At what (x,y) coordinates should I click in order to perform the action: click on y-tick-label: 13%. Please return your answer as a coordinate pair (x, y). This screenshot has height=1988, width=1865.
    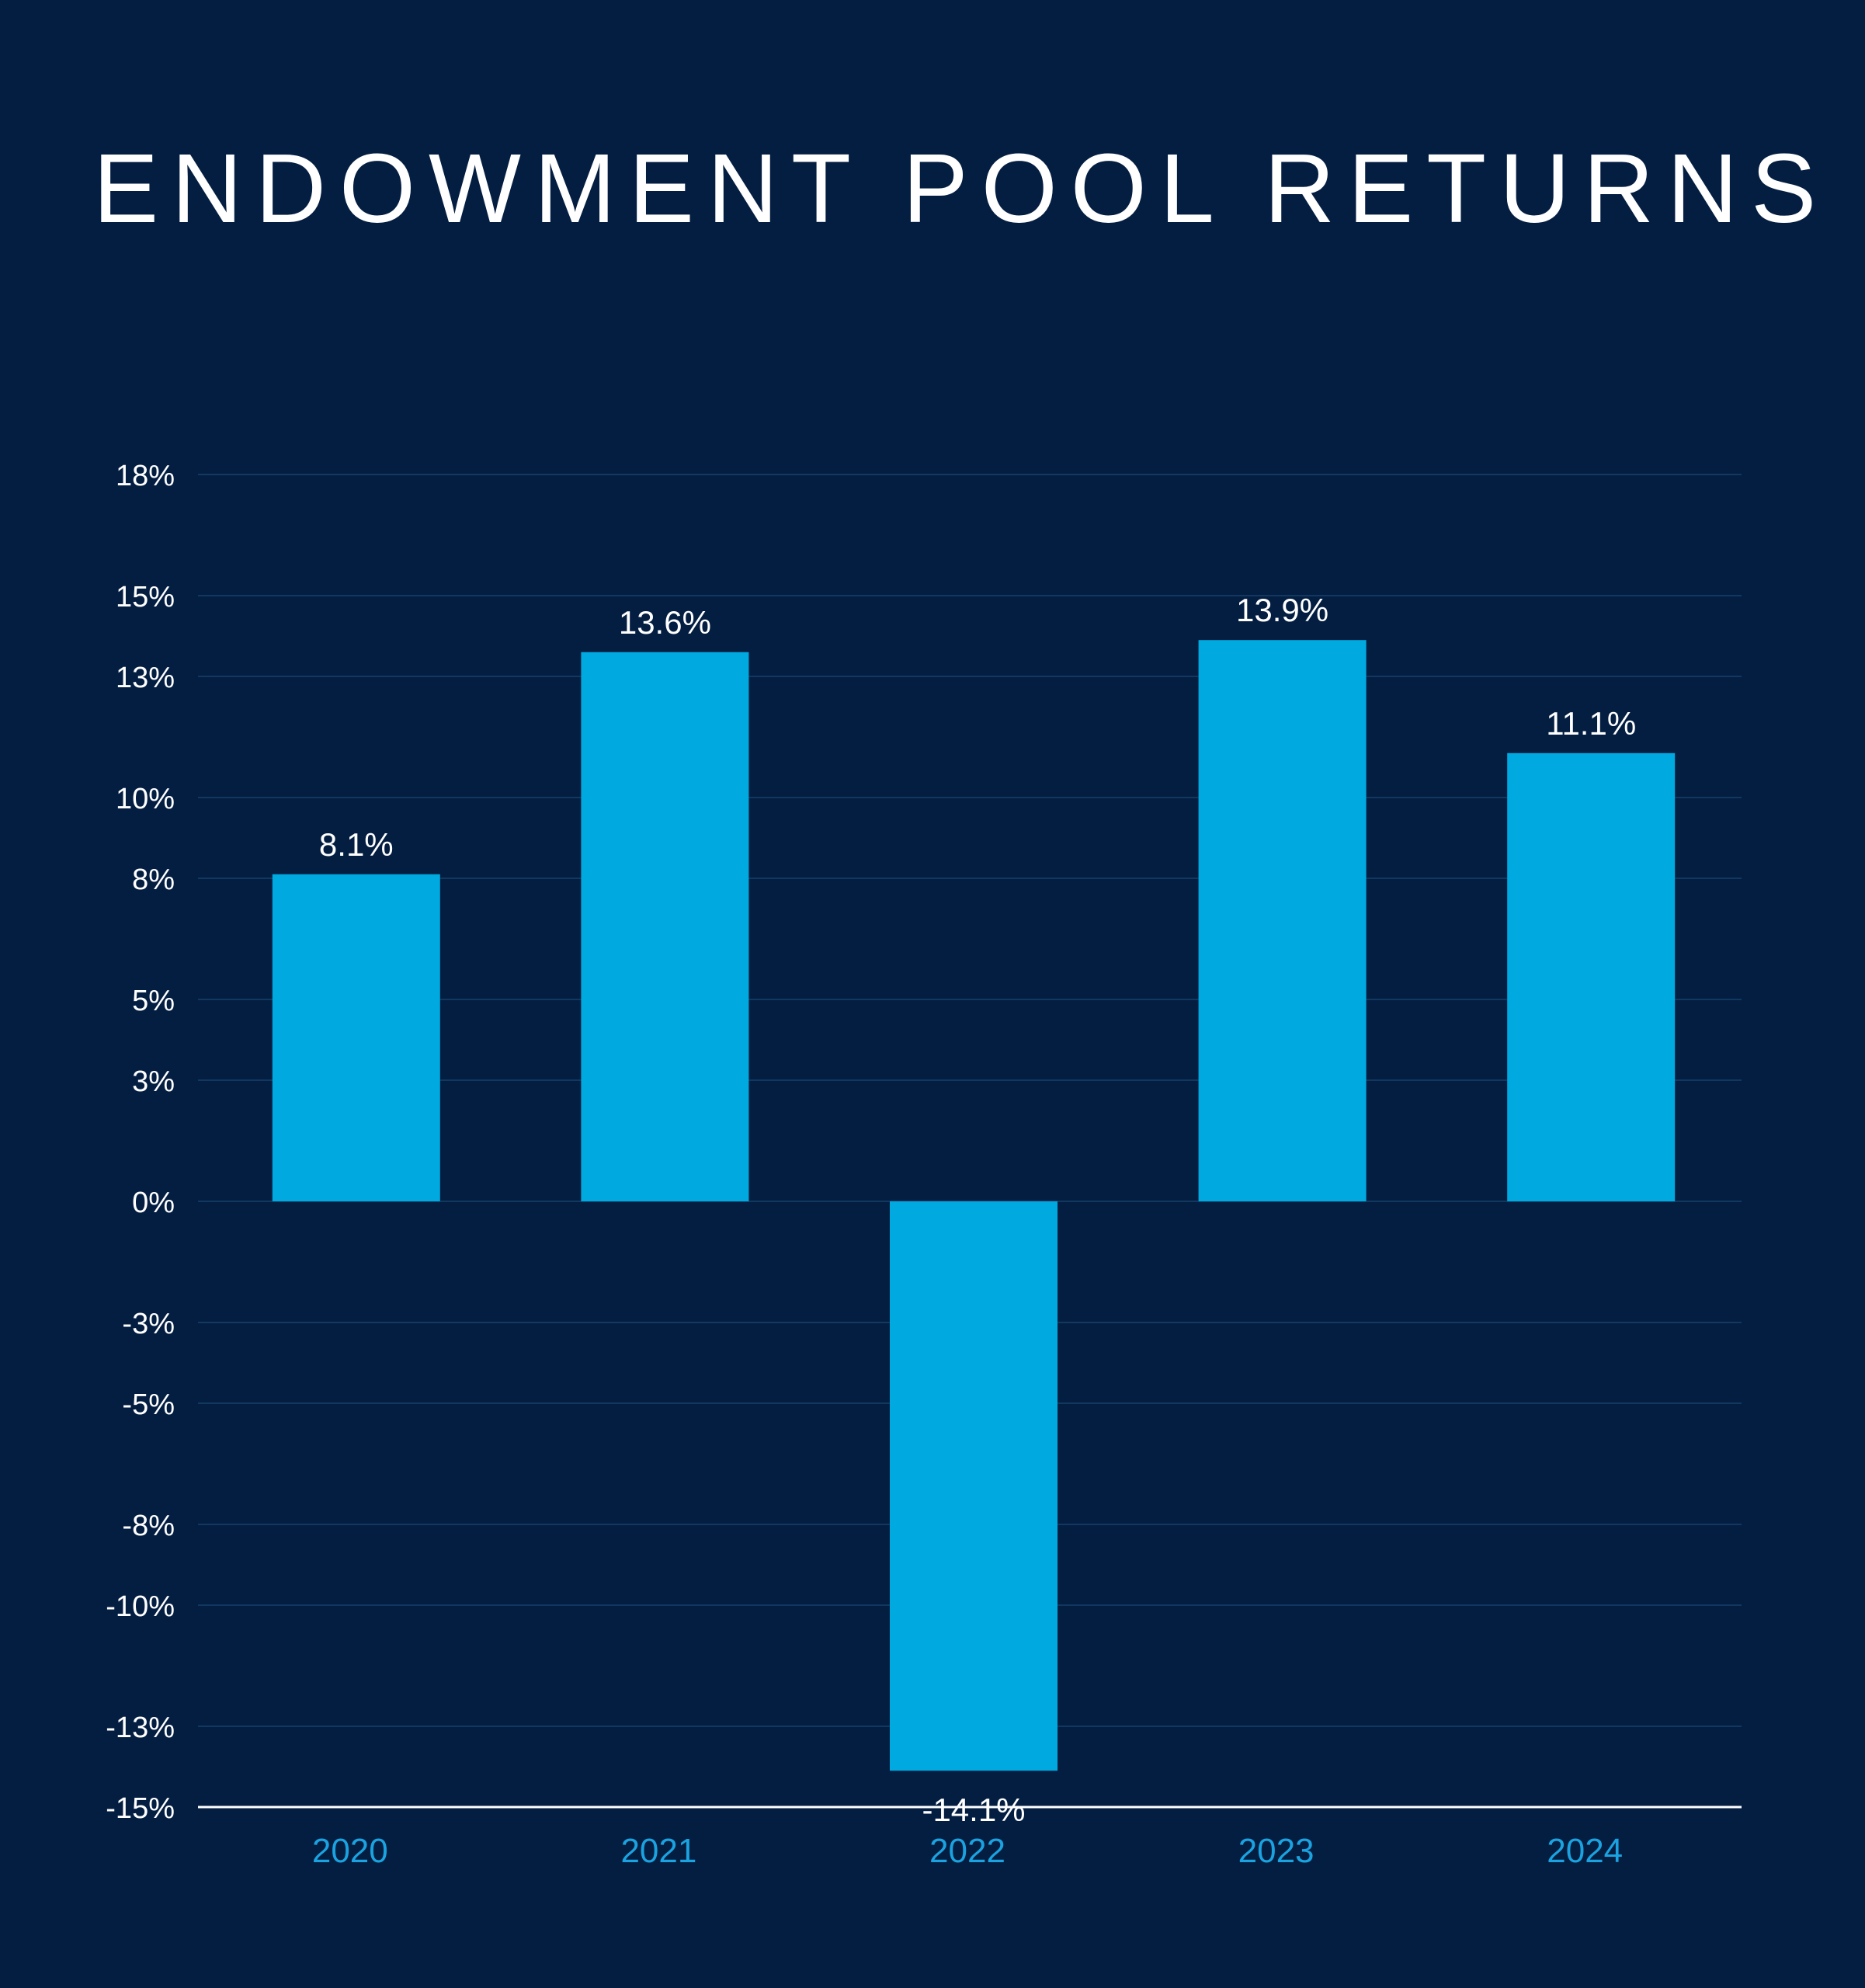
    Looking at the image, I should click on (145, 678).